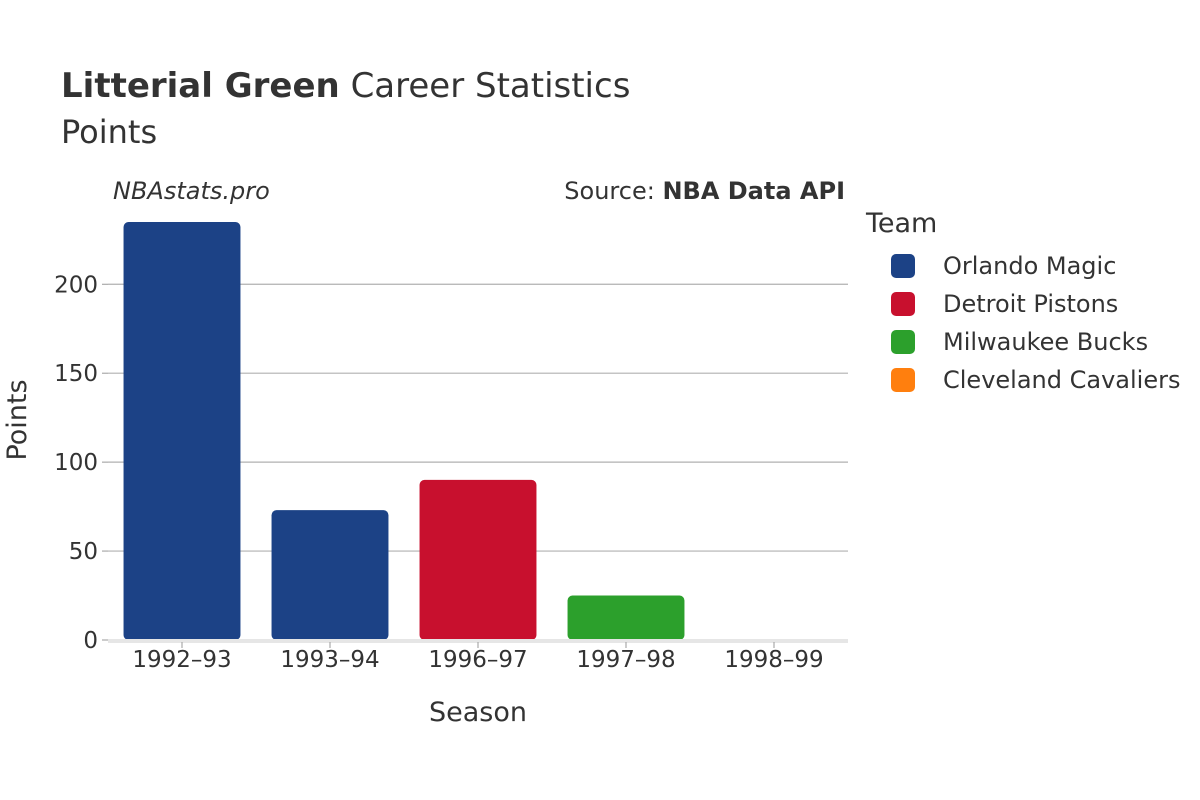 This screenshot has width=1200, height=800. I want to click on y-tick-label: 150, so click(76, 374).